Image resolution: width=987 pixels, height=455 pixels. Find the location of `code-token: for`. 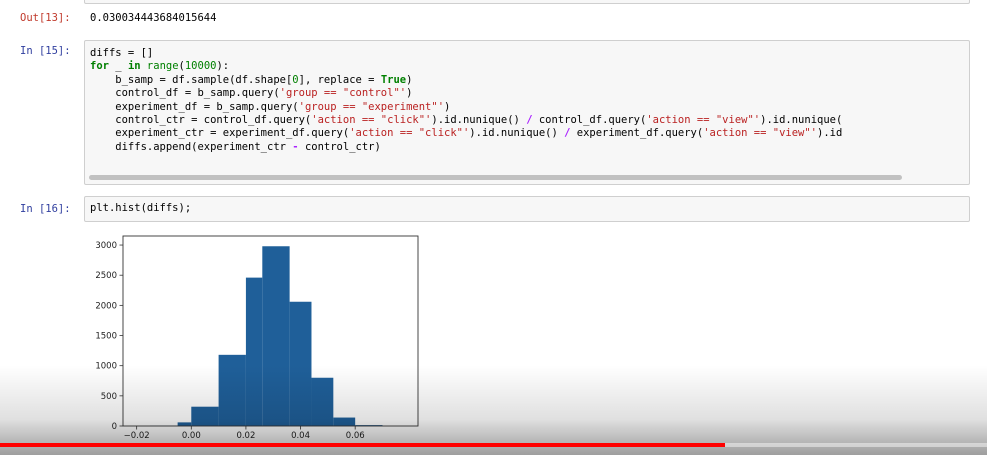

code-token: for is located at coordinates (99, 66).